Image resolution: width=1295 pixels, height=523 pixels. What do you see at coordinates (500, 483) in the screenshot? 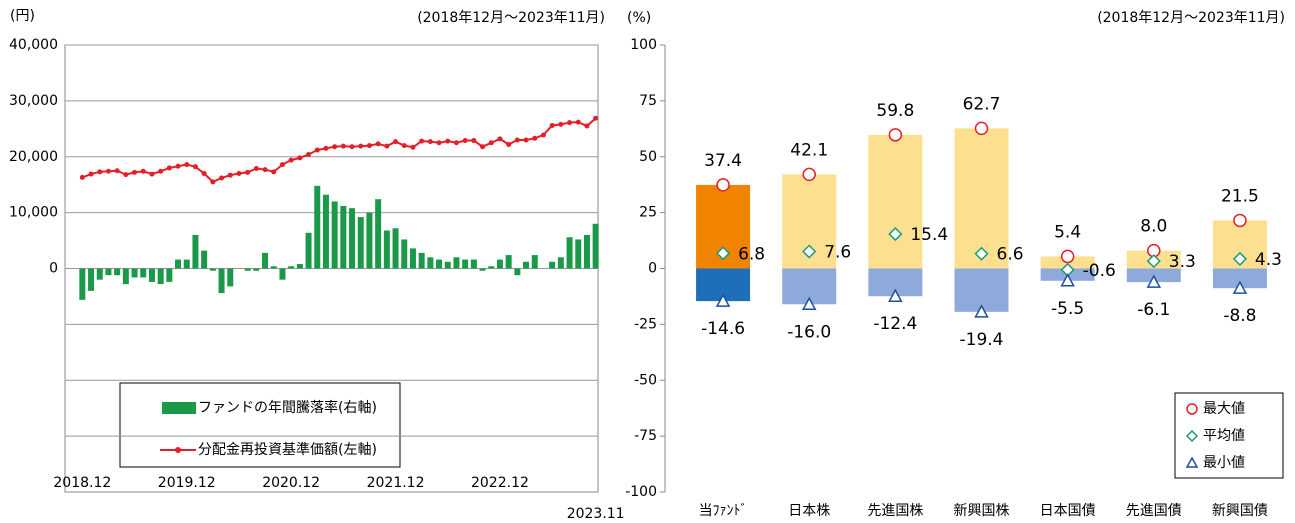
I see `x-tick-label: 2022.12` at bounding box center [500, 483].